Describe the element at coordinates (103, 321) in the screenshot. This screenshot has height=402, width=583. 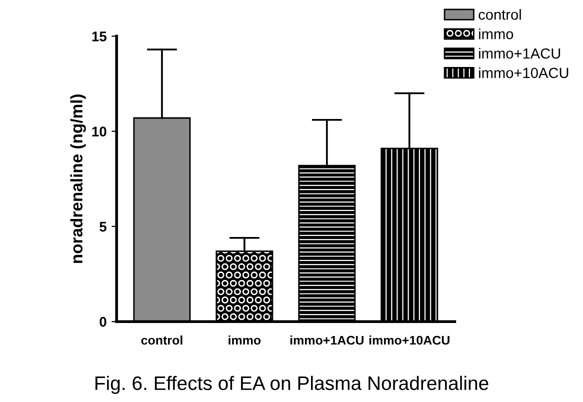
I see `y-tick-label: 0` at that location.